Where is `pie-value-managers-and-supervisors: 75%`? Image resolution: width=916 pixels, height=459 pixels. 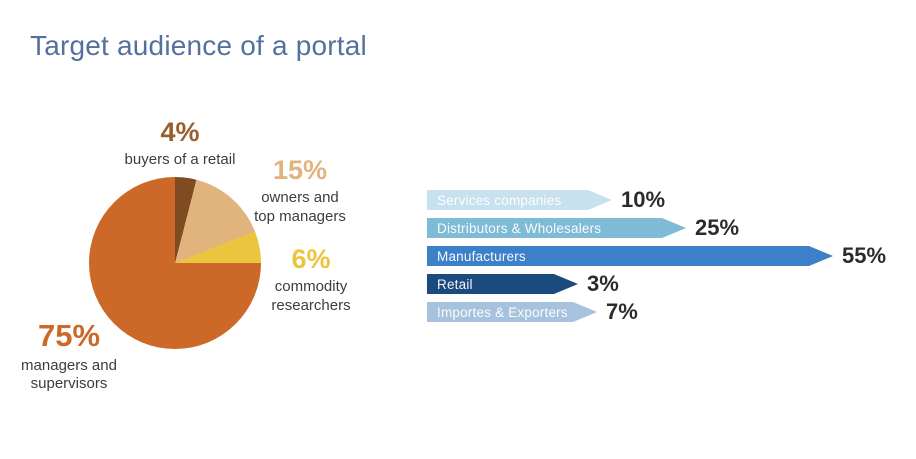 pie-value-managers-and-supervisors: 75% is located at coordinates (69, 335).